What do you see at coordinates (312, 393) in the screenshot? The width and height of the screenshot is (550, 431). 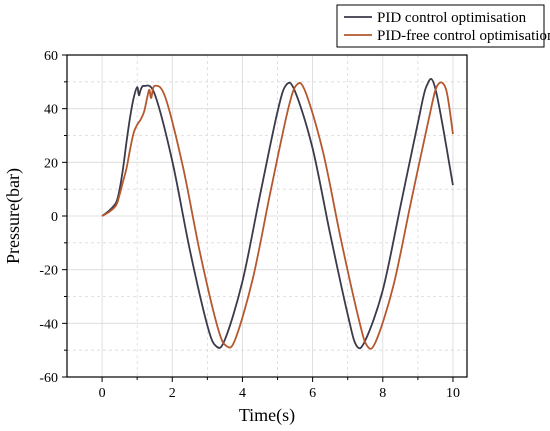 I see `x-tick-label: 6` at bounding box center [312, 393].